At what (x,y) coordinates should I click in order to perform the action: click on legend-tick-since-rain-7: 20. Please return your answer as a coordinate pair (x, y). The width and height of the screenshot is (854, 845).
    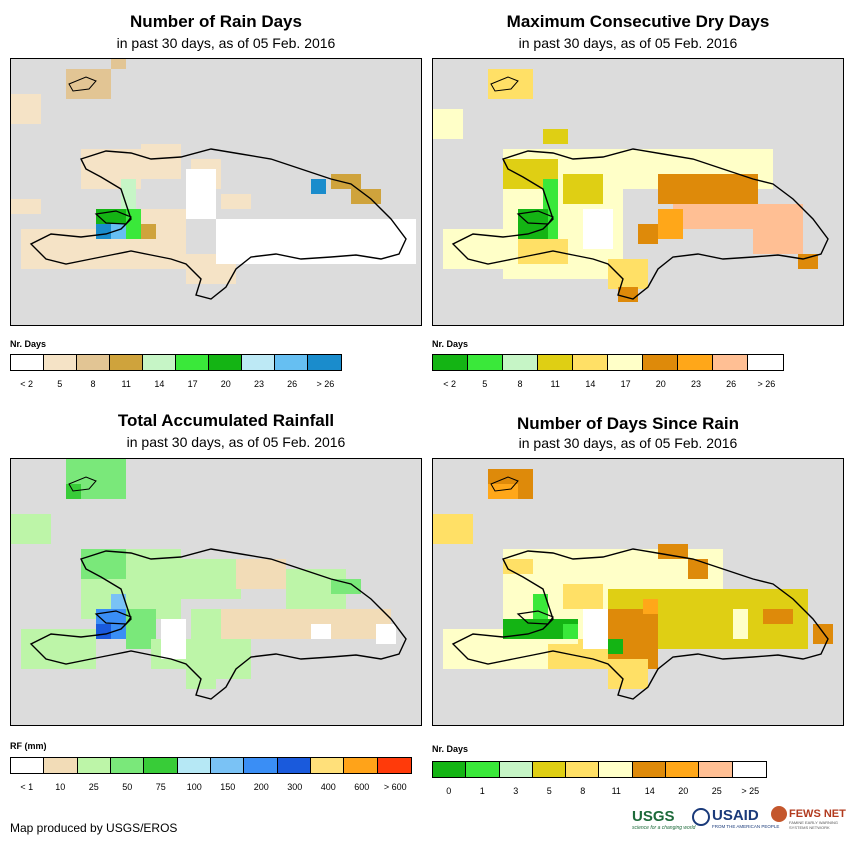
    Looking at the image, I should click on (683, 791).